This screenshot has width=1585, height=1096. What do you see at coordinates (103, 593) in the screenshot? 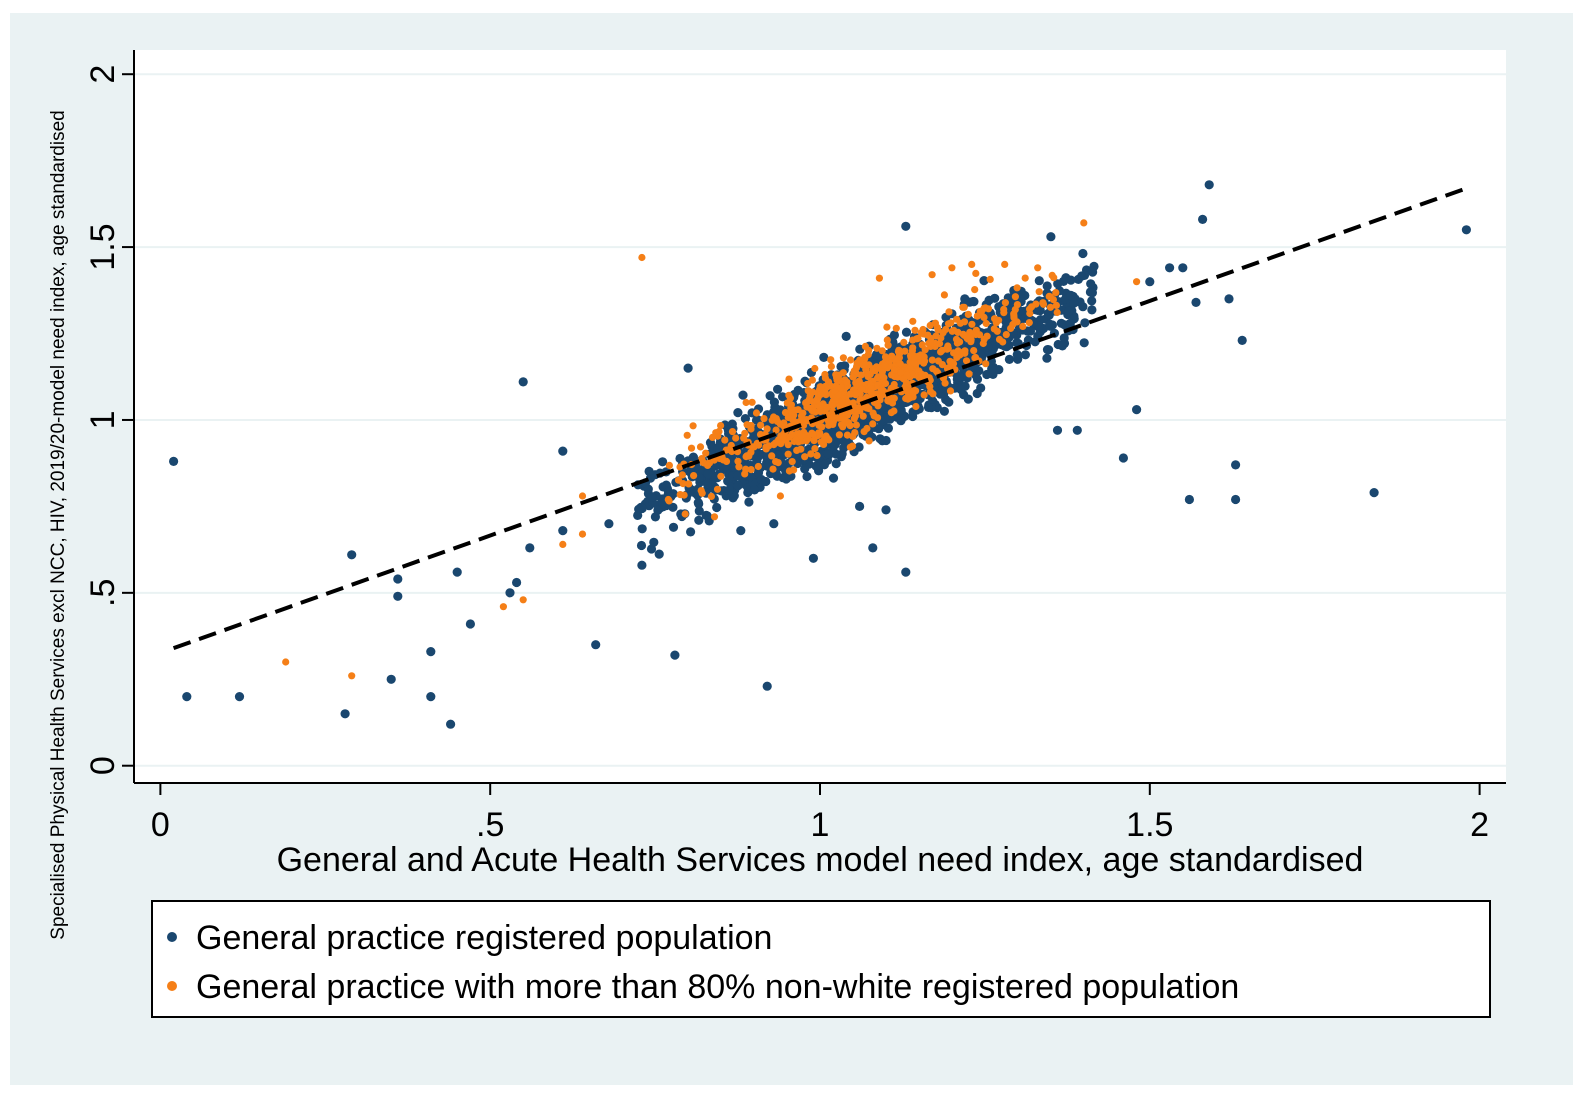
I see `y-tick-label: .5` at bounding box center [103, 593].